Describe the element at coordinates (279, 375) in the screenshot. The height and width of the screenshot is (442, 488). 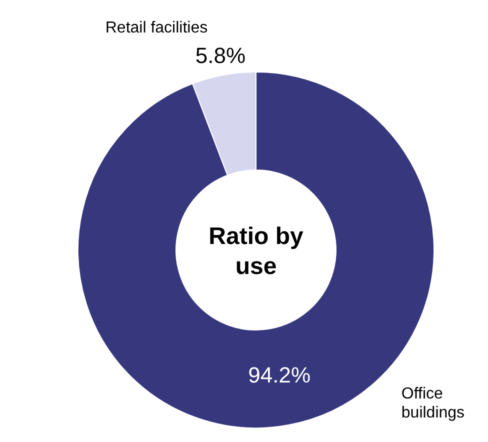
I see `data-label: 94.2%` at that location.